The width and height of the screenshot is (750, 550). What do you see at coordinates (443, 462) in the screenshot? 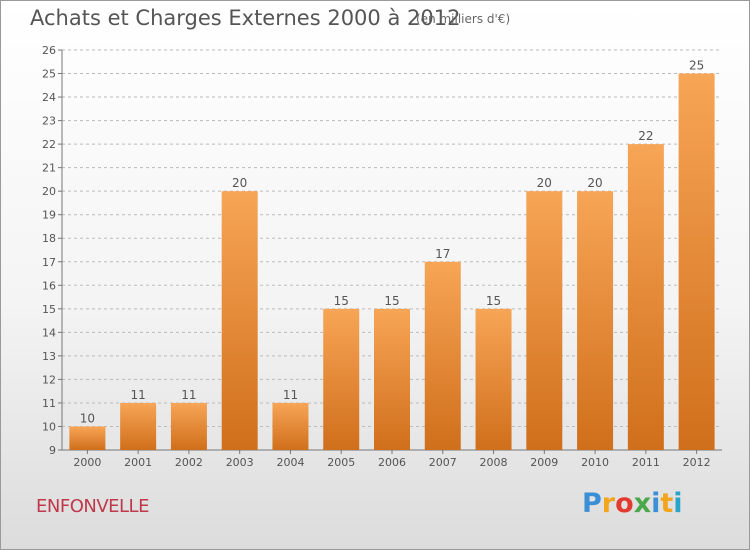
I see `x-tick-label: 2007` at bounding box center [443, 462].